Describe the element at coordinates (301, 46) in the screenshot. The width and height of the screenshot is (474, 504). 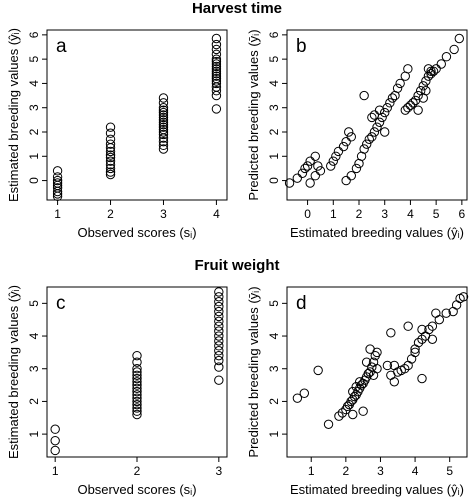
I see `panel-letter: b` at that location.